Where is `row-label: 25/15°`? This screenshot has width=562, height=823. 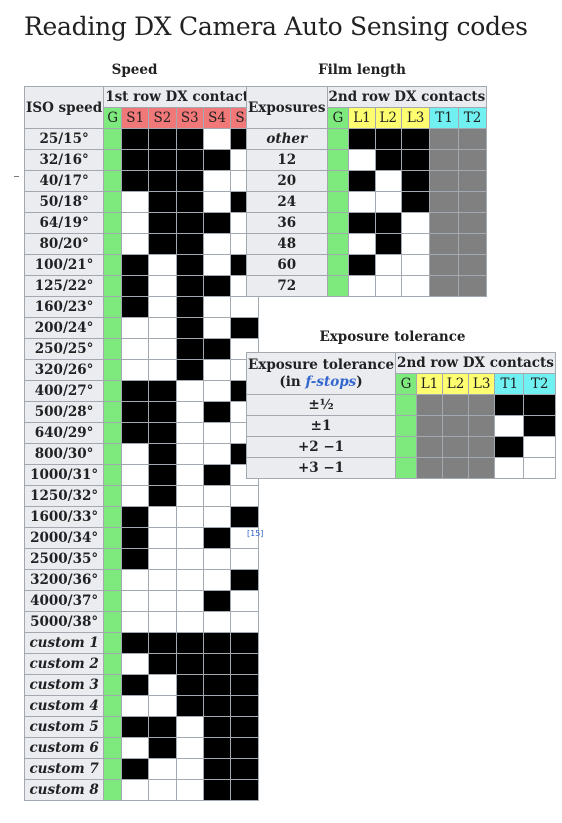 row-label: 25/15° is located at coordinates (64, 139).